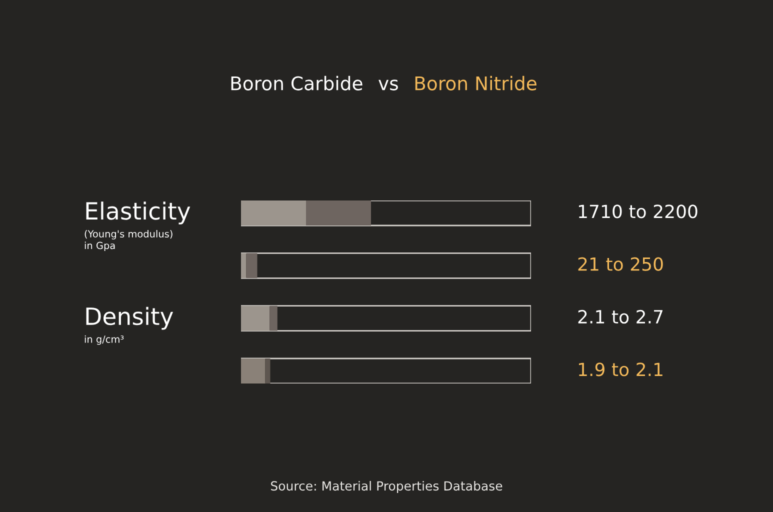 The width and height of the screenshot is (773, 512). What do you see at coordinates (638, 211) in the screenshot?
I see `text: 1710 to 2200` at bounding box center [638, 211].